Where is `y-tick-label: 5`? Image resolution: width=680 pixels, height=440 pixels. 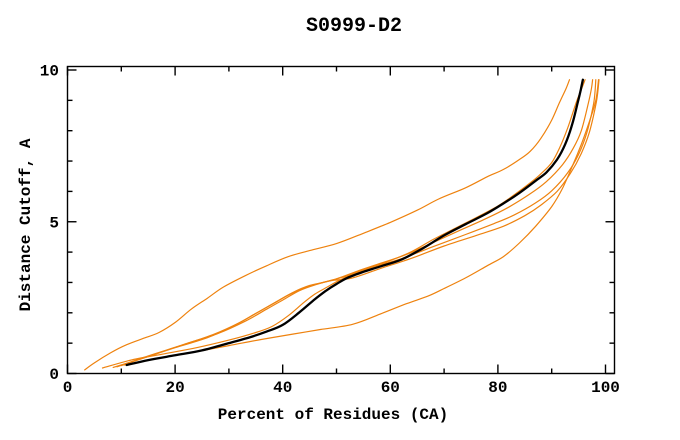
y-tick-label: 5 is located at coordinates (54, 223).